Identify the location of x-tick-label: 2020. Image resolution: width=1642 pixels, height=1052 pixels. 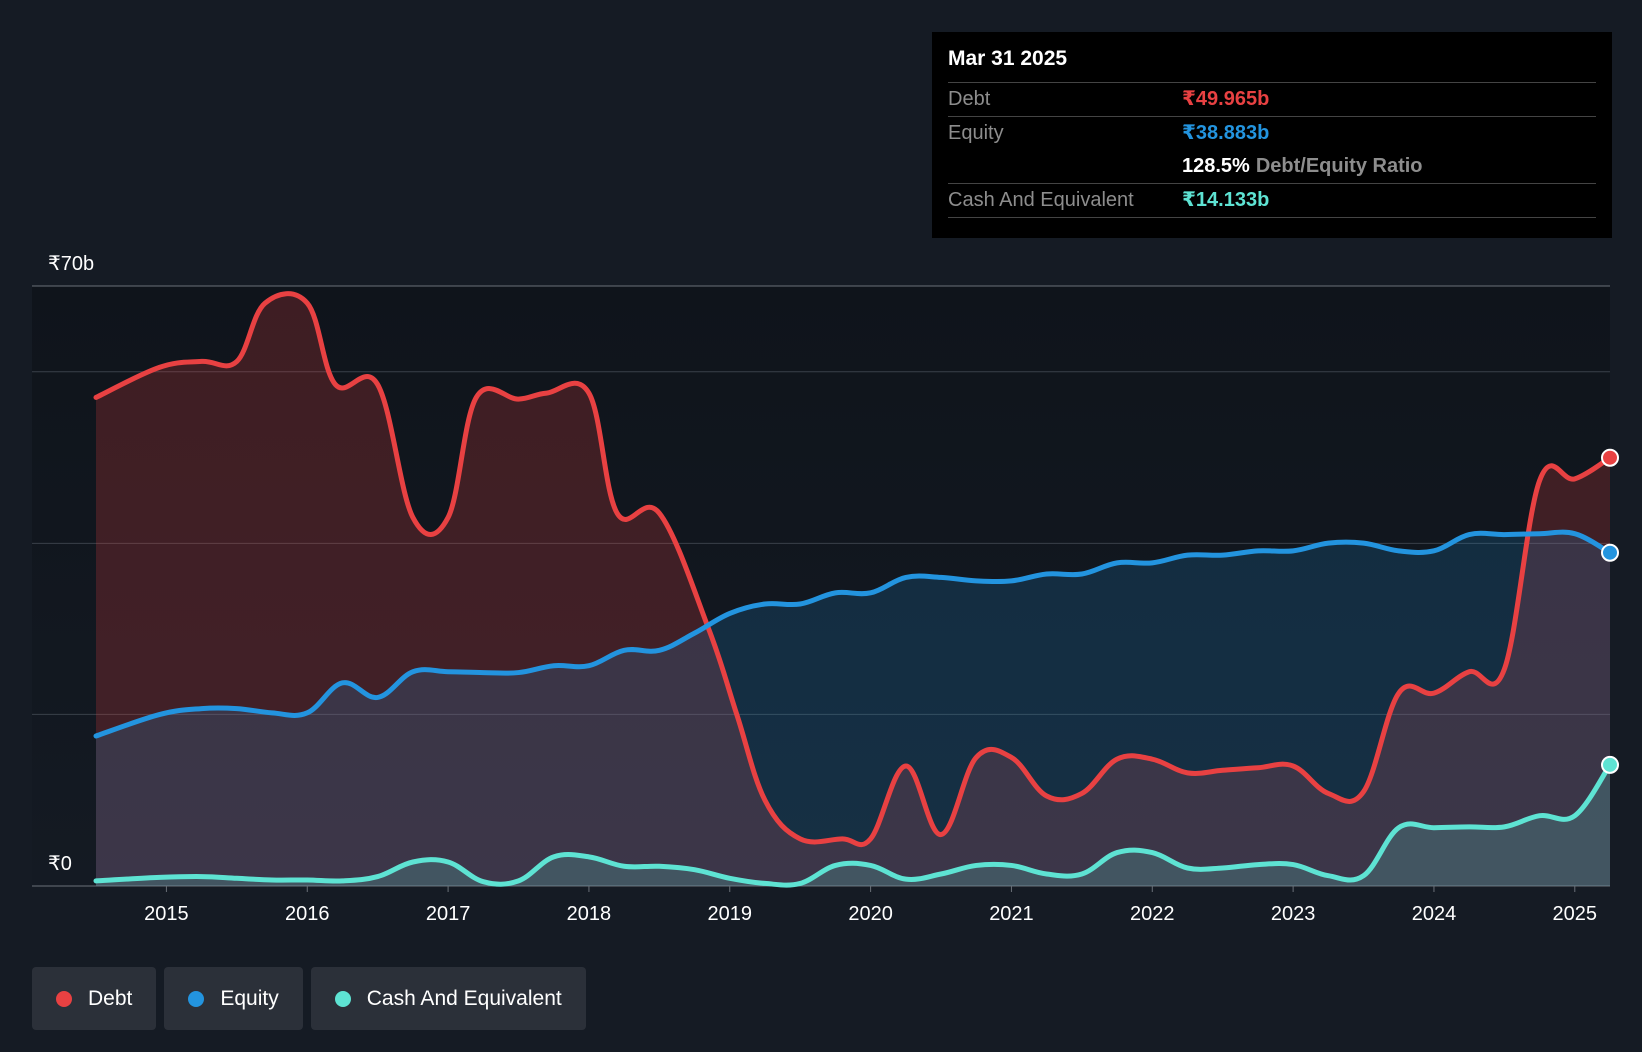
(870, 914).